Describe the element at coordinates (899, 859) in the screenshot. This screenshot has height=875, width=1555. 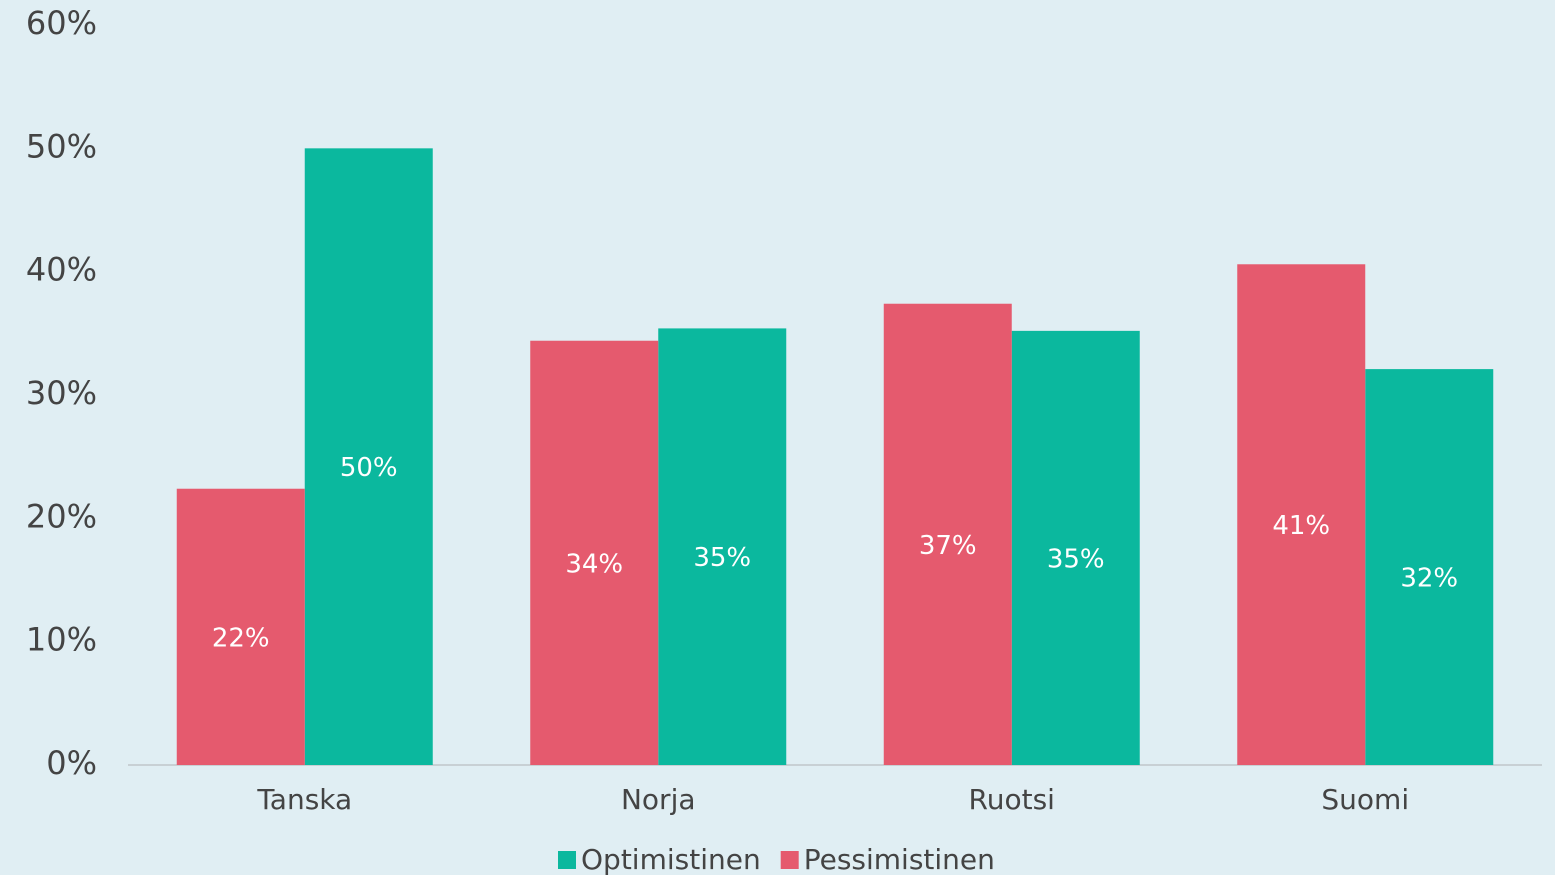
I see `legend-label: Pessimistinen` at that location.